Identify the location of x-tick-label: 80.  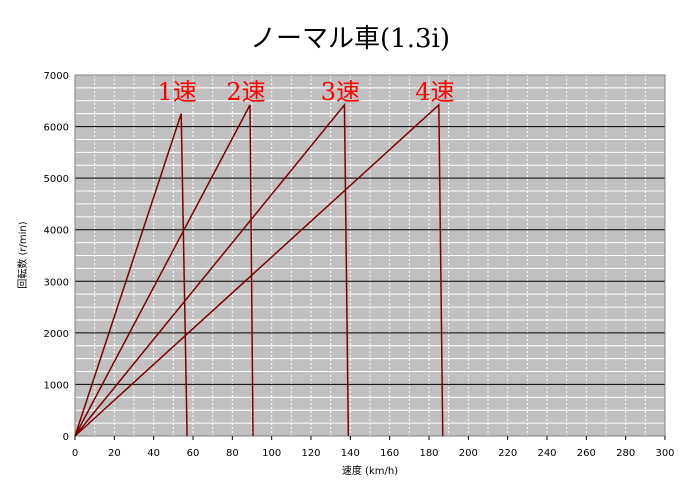
(232, 453).